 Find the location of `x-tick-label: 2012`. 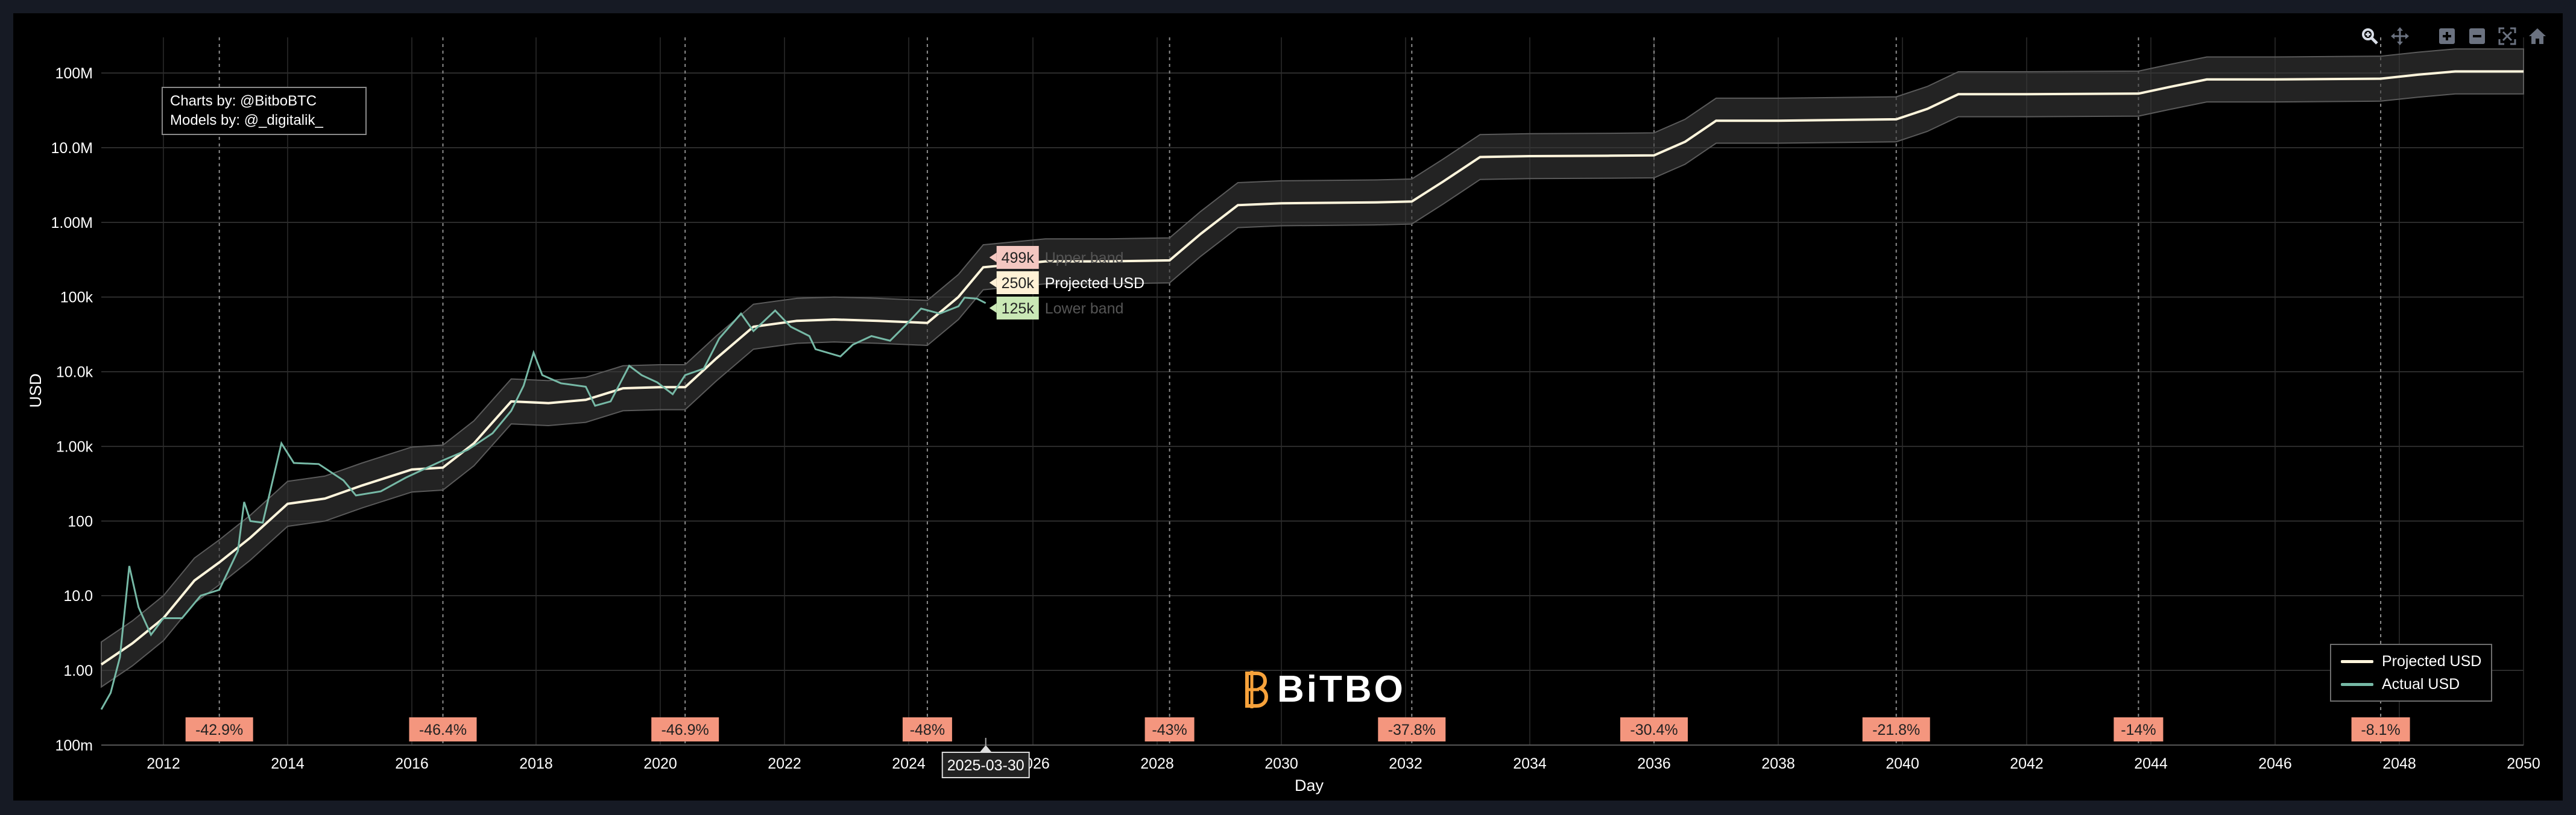

x-tick-label: 2012 is located at coordinates (163, 764).